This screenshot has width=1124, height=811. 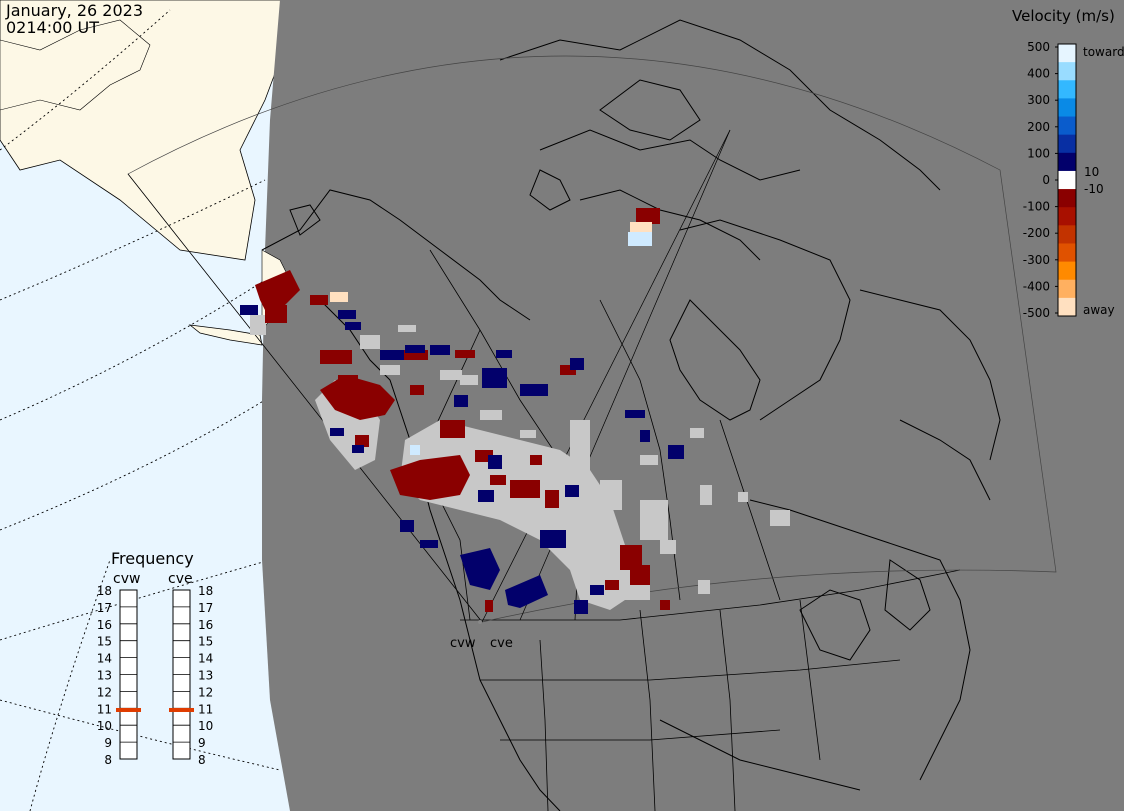 What do you see at coordinates (74, 10) in the screenshot?
I see `date-label: January, 26 2023` at bounding box center [74, 10].